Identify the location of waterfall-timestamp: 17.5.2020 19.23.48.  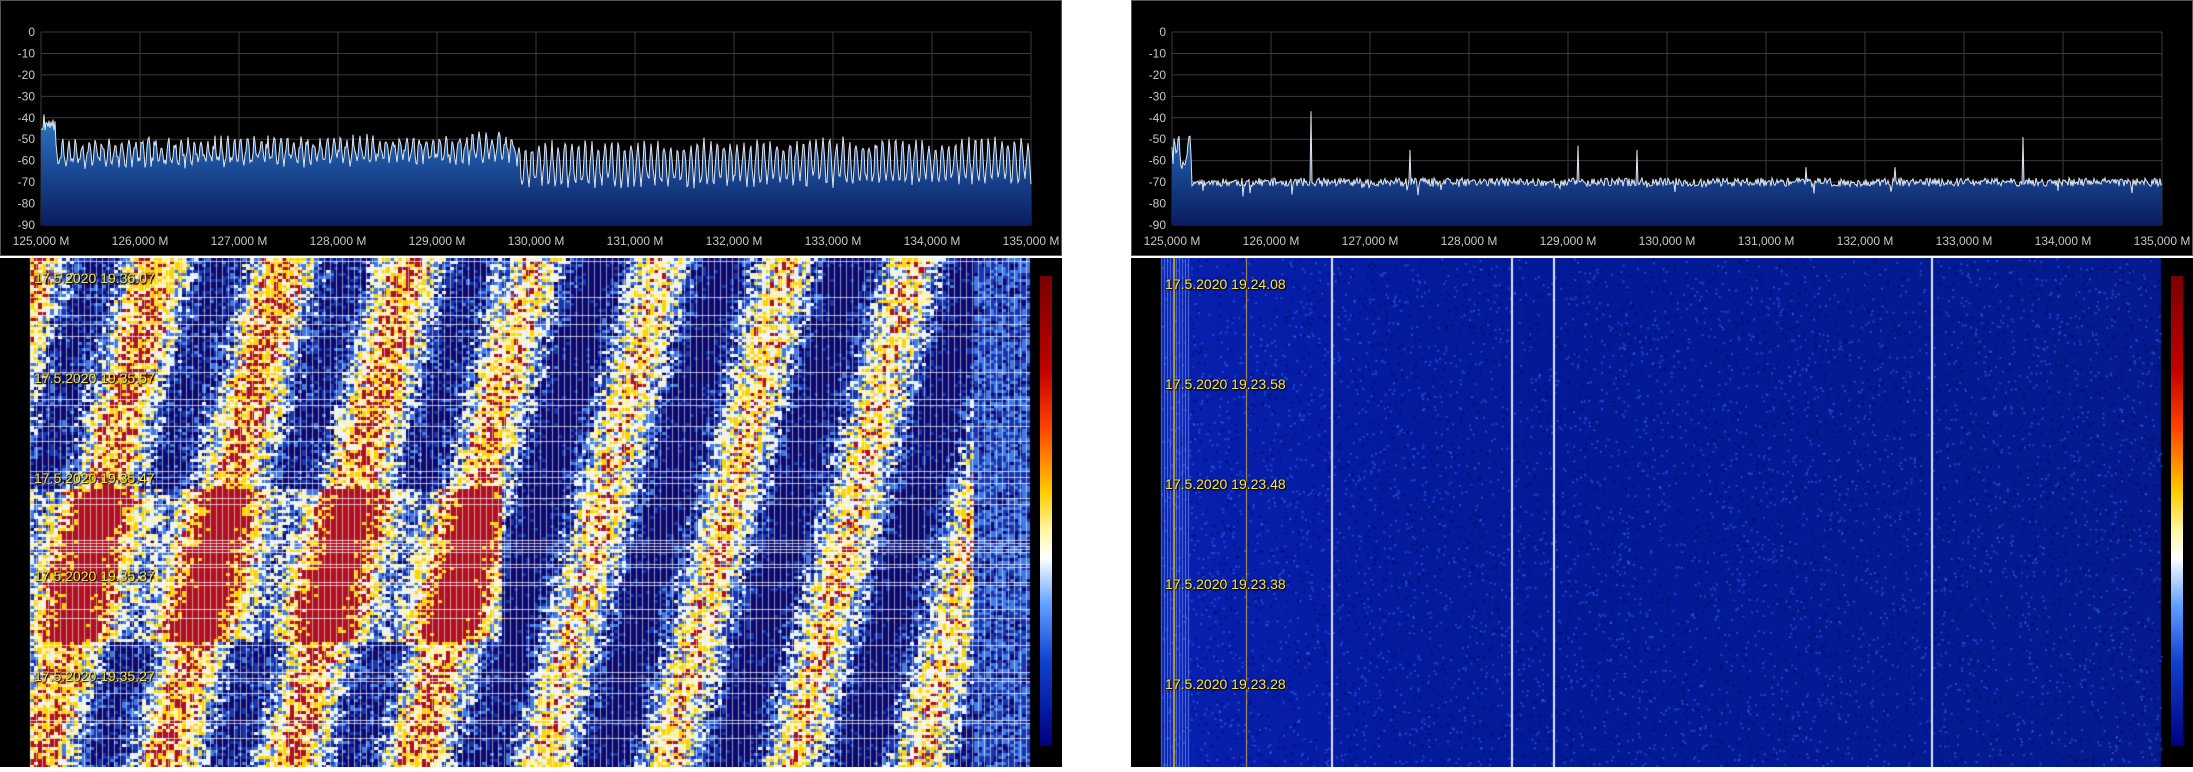
(1225, 484).